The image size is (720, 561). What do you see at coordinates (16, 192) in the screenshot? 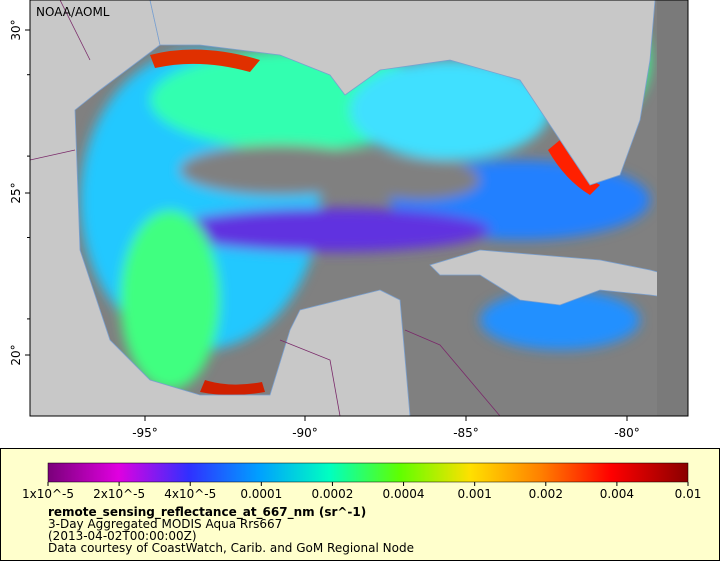
I see `lat-label: 25°` at bounding box center [16, 192].